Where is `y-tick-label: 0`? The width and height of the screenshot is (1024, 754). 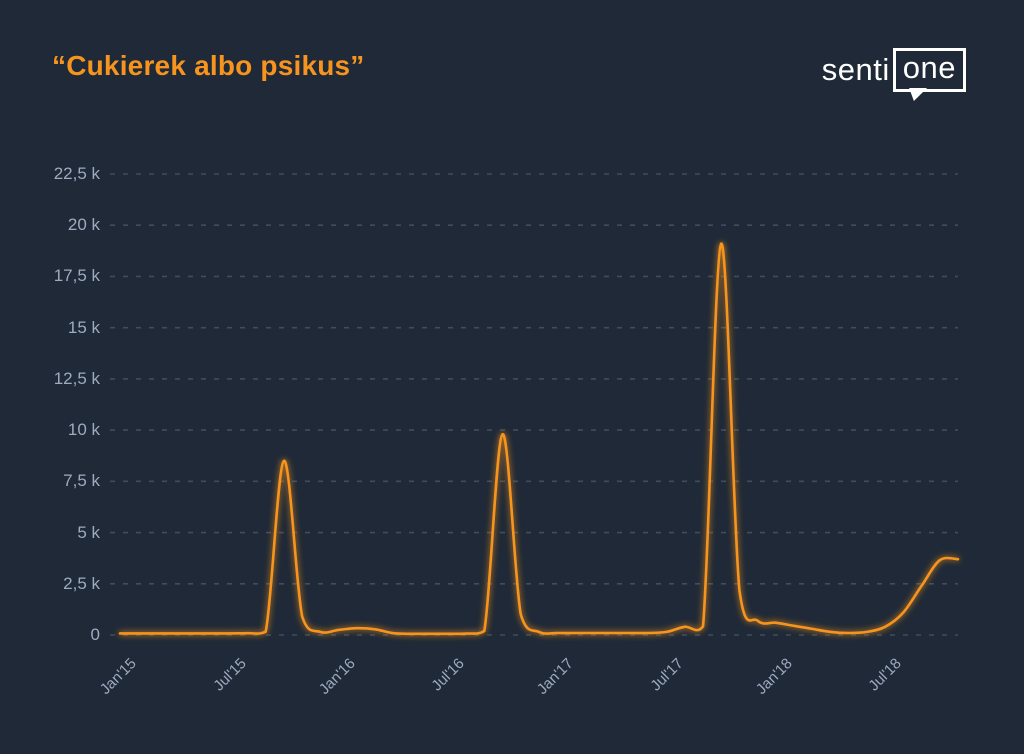
y-tick-label: 0 is located at coordinates (95, 634).